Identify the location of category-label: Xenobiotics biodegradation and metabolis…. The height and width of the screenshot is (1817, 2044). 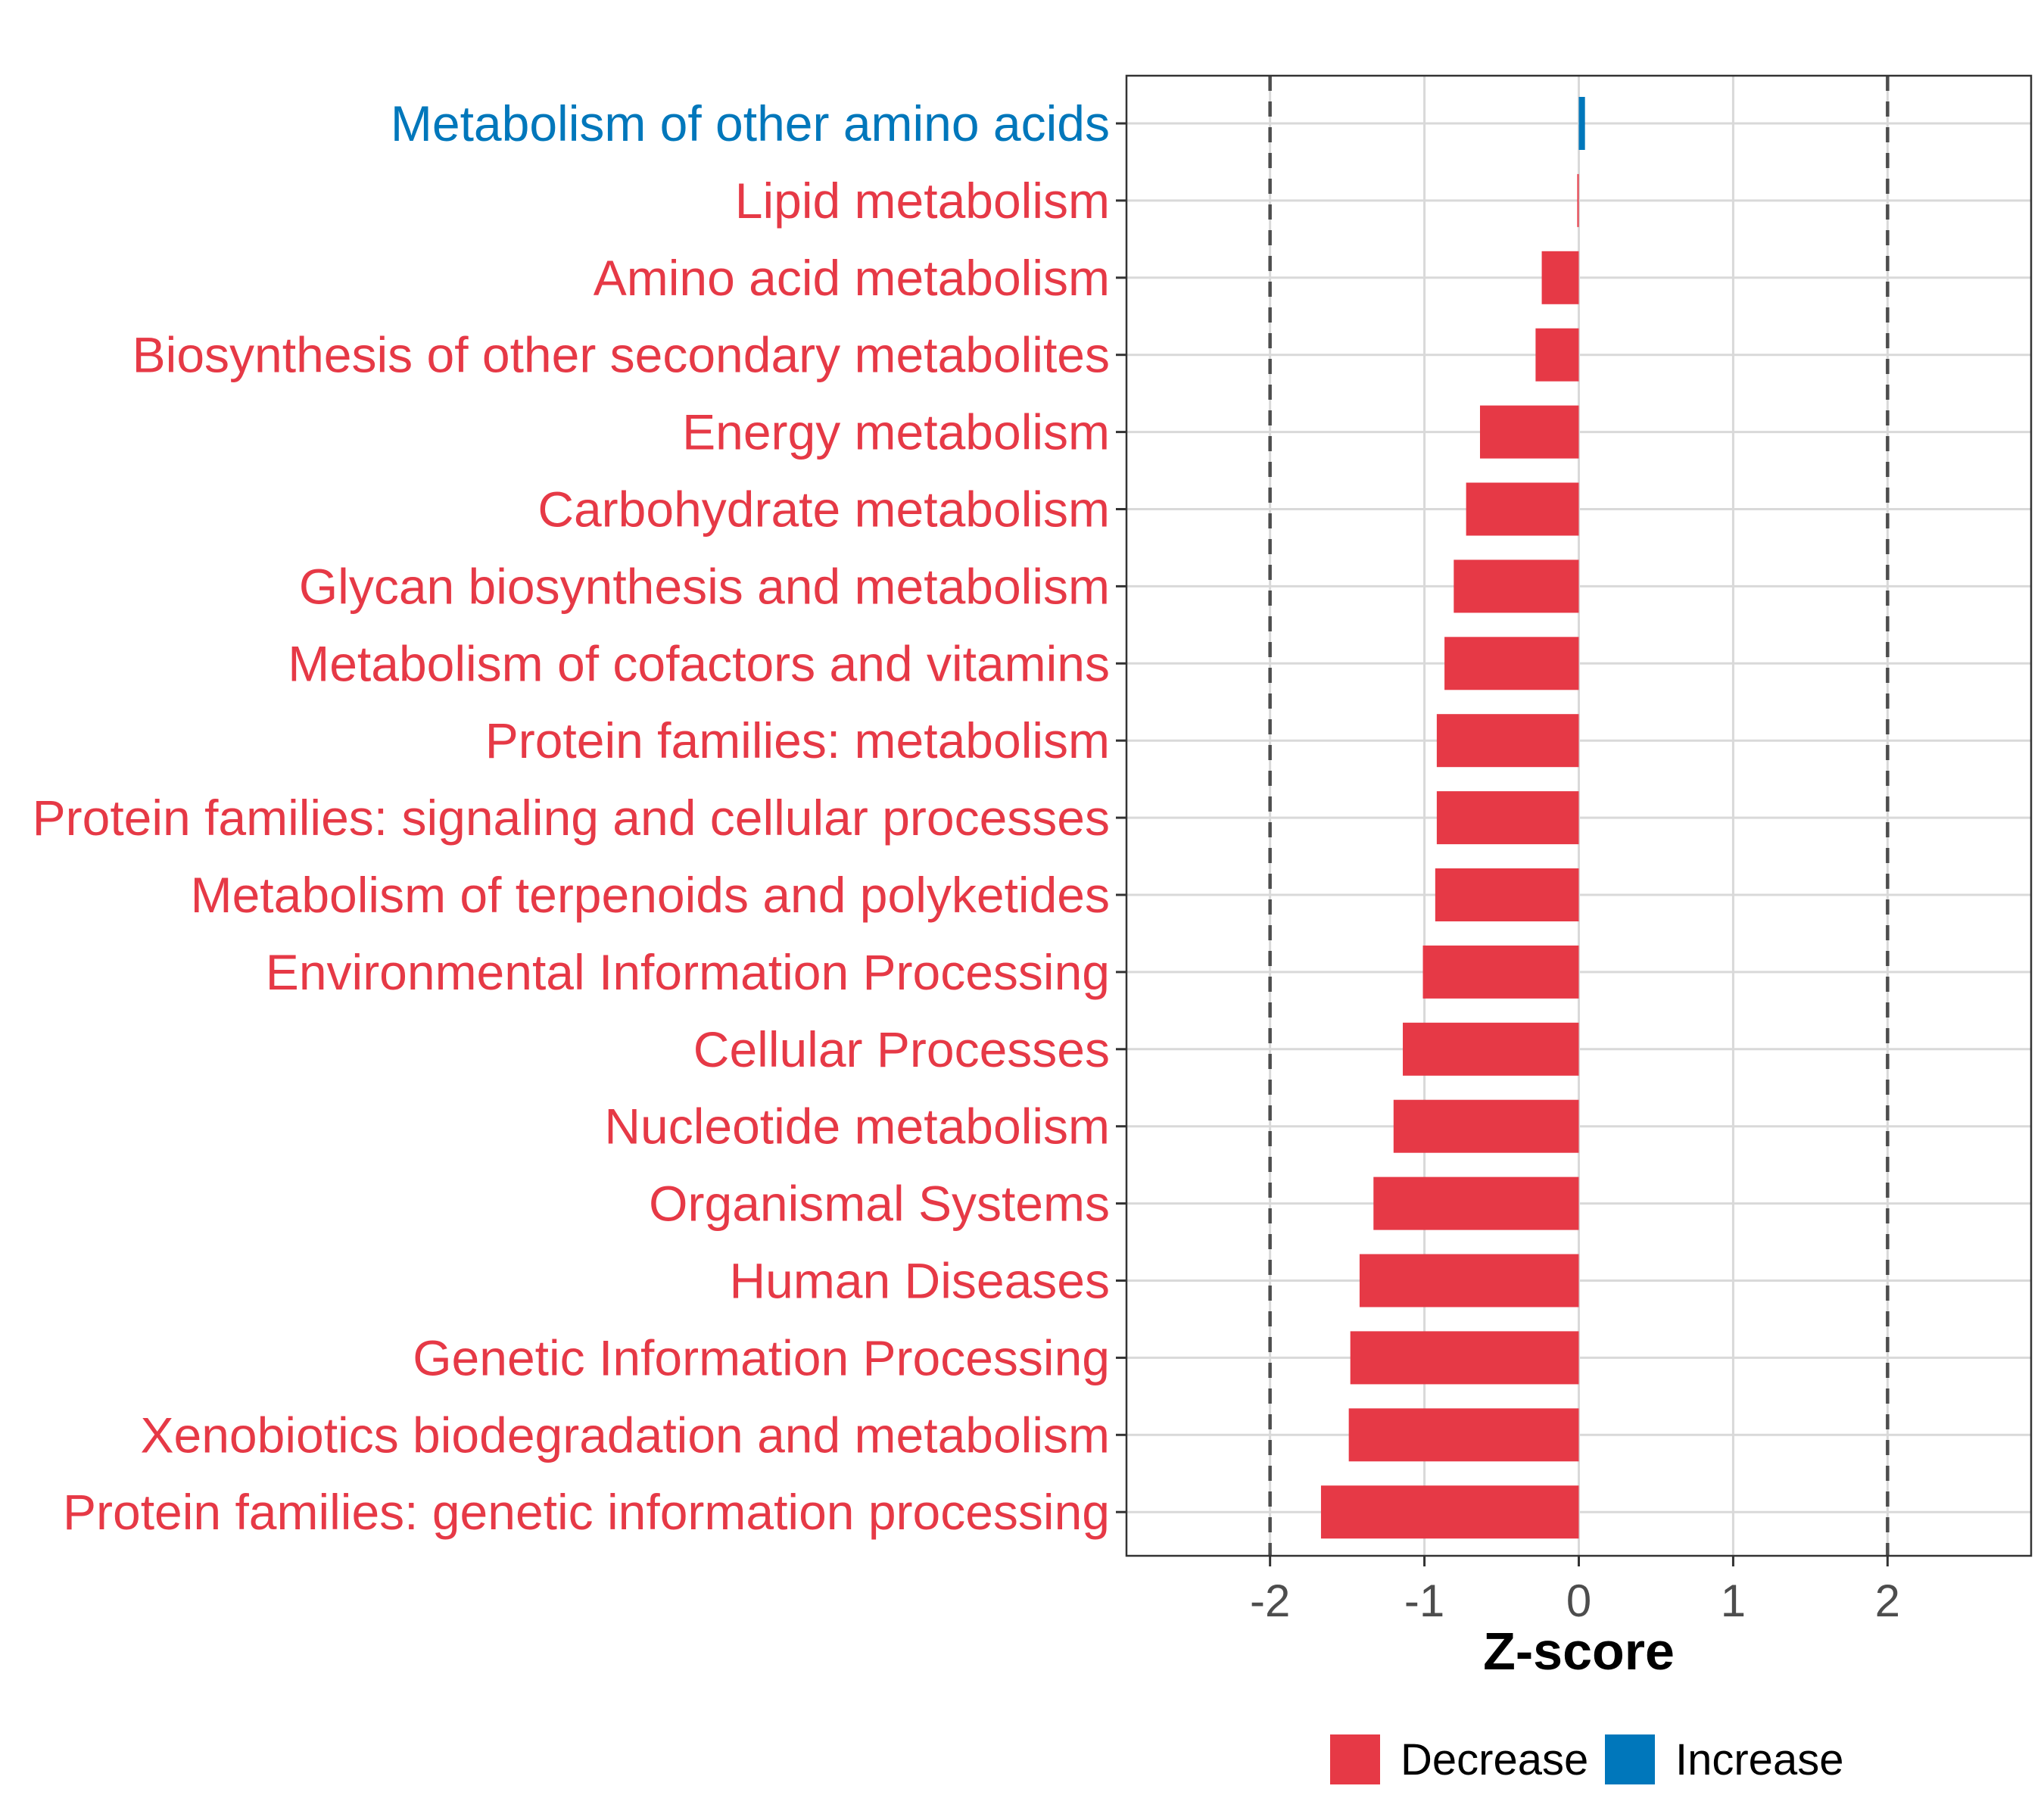
(626, 1435).